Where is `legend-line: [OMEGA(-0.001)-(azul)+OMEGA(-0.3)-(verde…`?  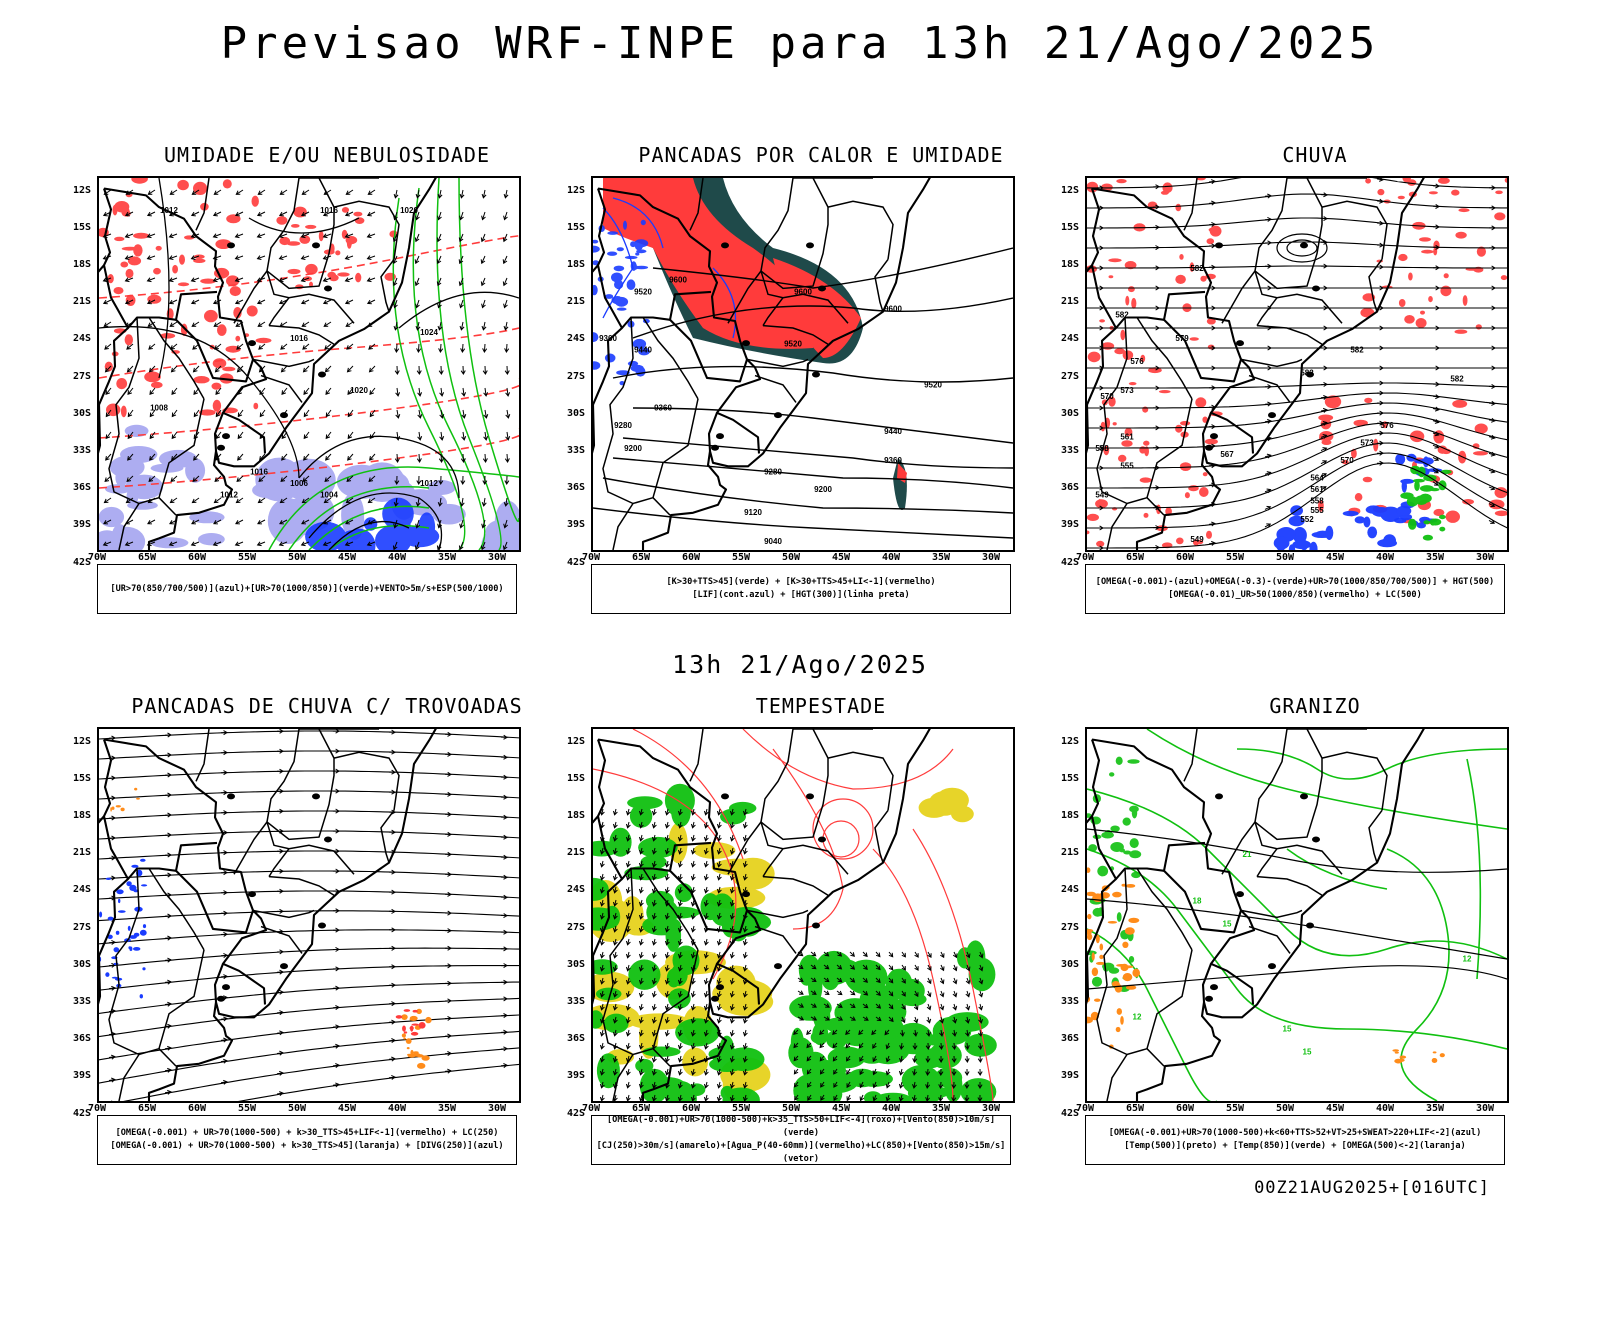 legend-line: [OMEGA(-0.001)-(azul)+OMEGA(-0.3)-(verde… is located at coordinates (1295, 582).